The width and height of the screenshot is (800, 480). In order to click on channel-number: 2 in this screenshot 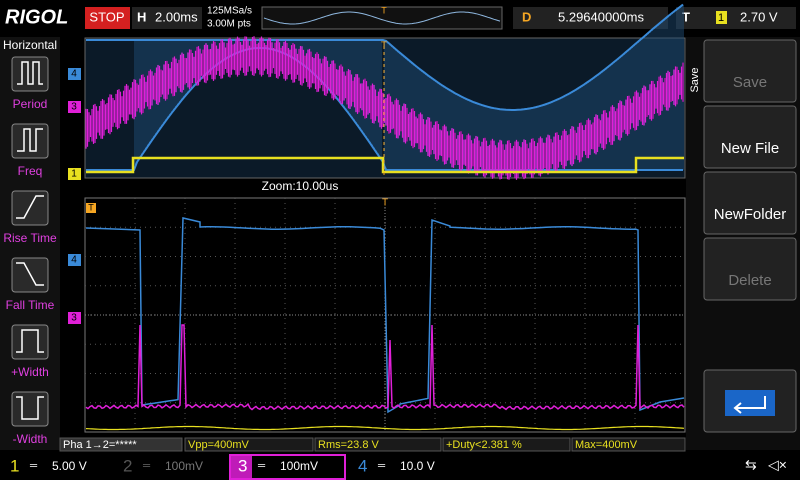, I will do `click(127, 465)`.